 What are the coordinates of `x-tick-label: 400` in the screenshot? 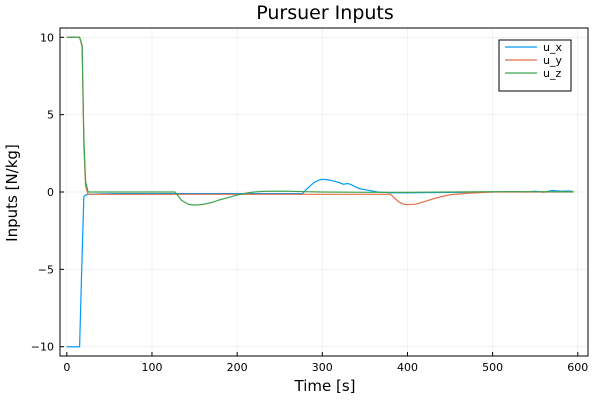 It's located at (407, 367).